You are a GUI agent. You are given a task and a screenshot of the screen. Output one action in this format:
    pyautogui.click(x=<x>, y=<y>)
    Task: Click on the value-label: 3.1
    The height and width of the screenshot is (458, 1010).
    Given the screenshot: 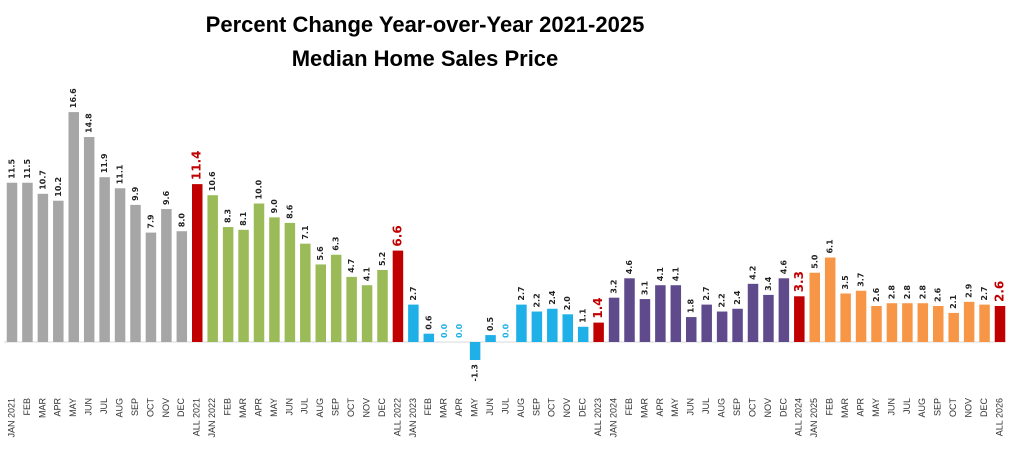 What is the action you would take?
    pyautogui.click(x=644, y=287)
    